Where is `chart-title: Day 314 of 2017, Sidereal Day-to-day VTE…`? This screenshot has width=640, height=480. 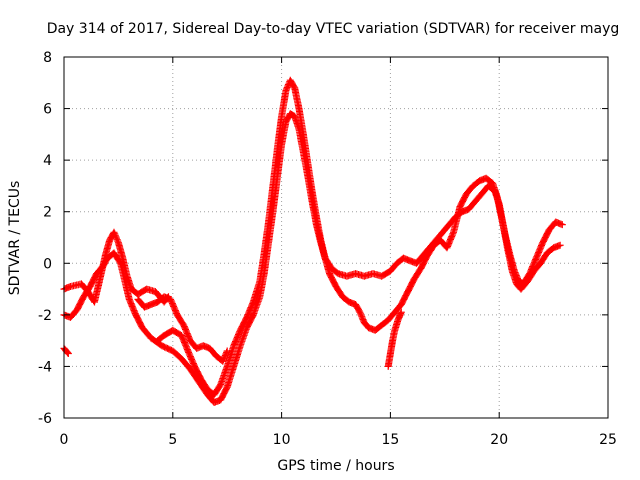 chart-title: Day 314 of 2017, Sidereal Day-to-day VTE… is located at coordinates (333, 29).